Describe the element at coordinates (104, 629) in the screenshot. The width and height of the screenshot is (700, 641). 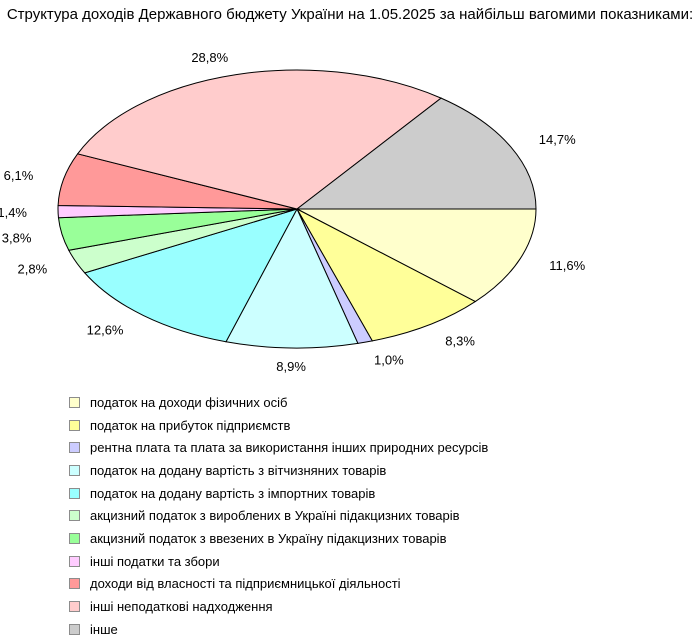
I see `legend-label: інше` at that location.